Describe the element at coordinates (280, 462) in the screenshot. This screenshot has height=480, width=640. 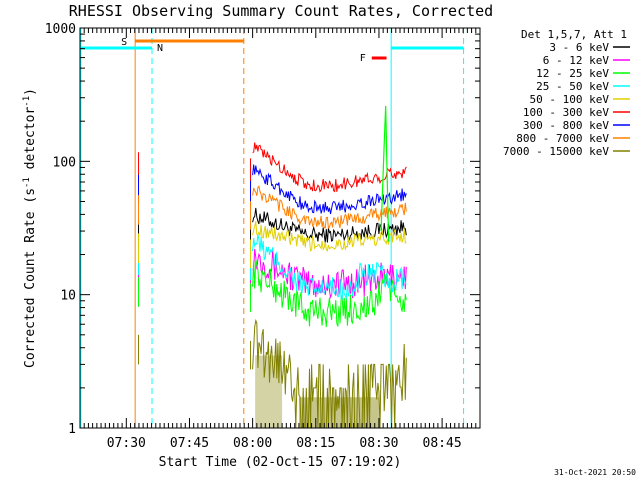
I see `x-axis-label: Start Time (02-Oct-15 07:19:02)` at that location.